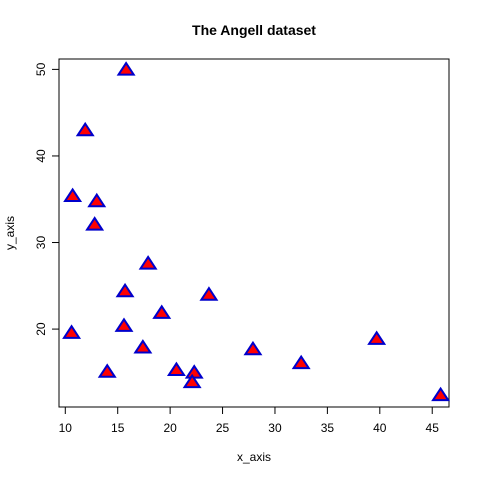 This screenshot has width=480, height=480. Describe the element at coordinates (47, 199) in the screenshot. I see `y-axis: 20 30 40 50` at that location.